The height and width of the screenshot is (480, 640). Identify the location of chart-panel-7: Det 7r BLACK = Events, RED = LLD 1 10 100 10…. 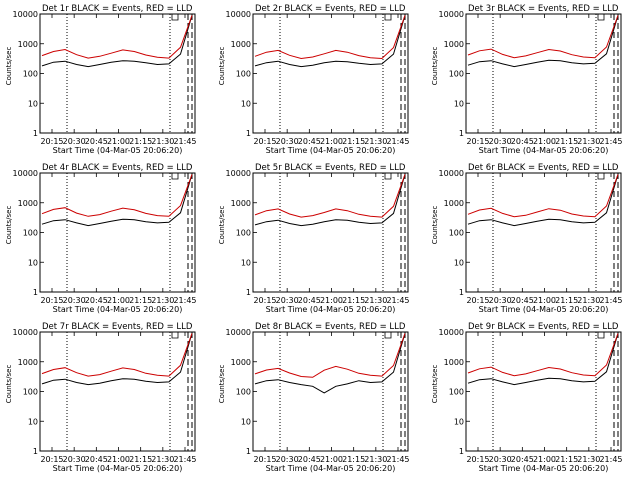
(101, 397).